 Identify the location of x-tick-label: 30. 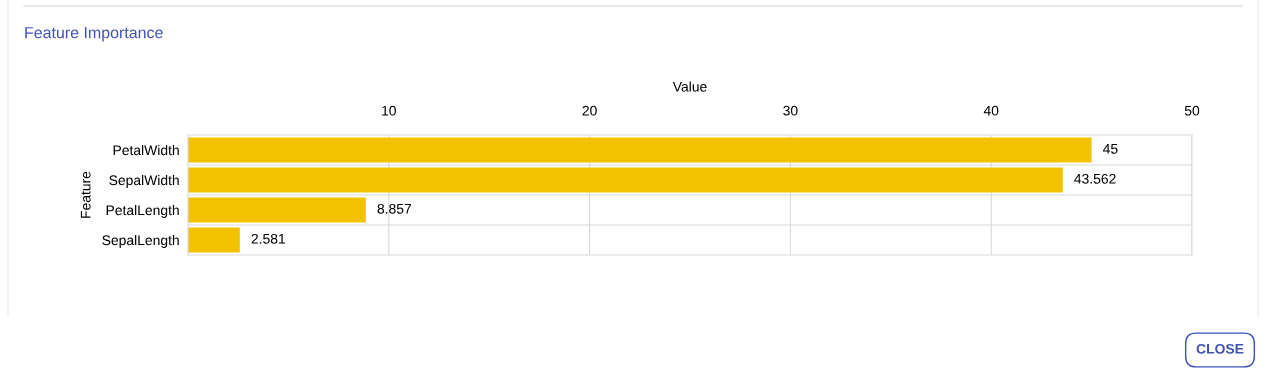
(790, 110).